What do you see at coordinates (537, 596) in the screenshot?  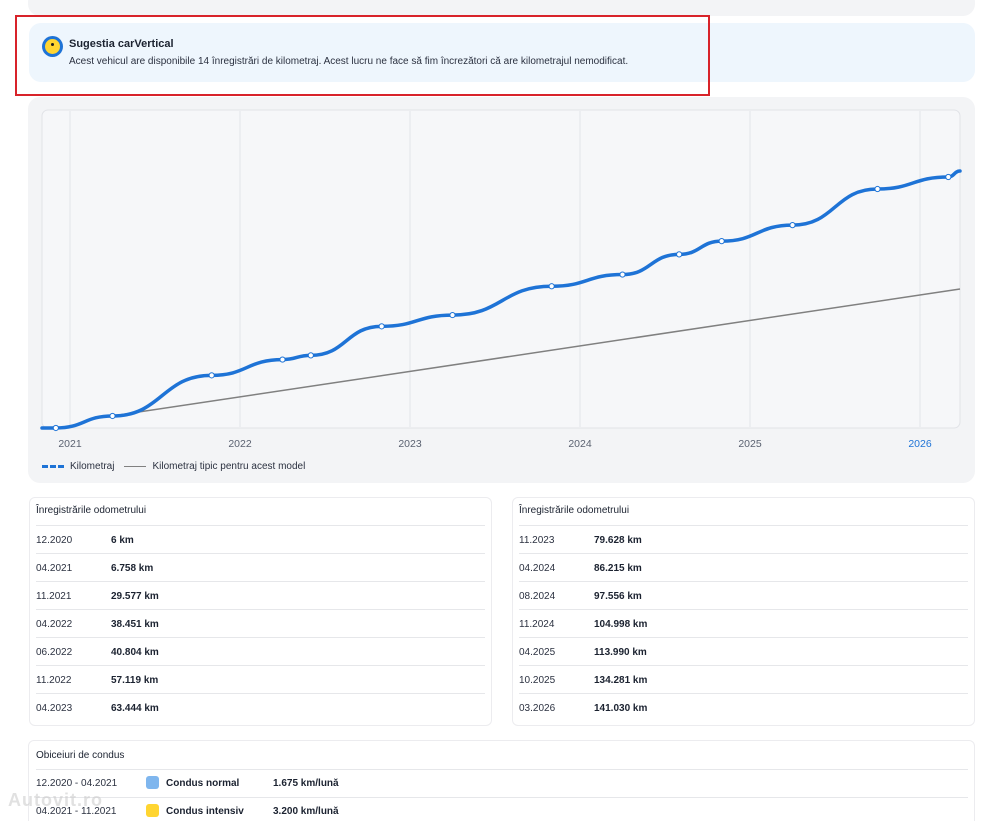 I see `row-date: 08.2024` at bounding box center [537, 596].